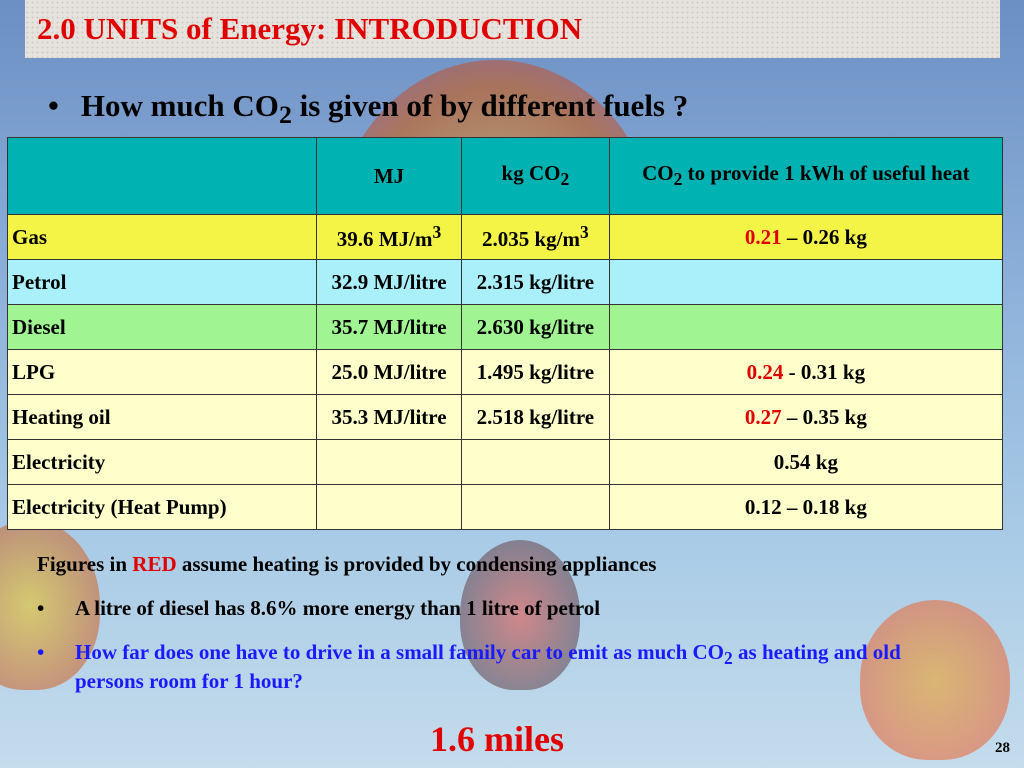  What do you see at coordinates (61, 416) in the screenshot?
I see `text: Heating oil` at bounding box center [61, 416].